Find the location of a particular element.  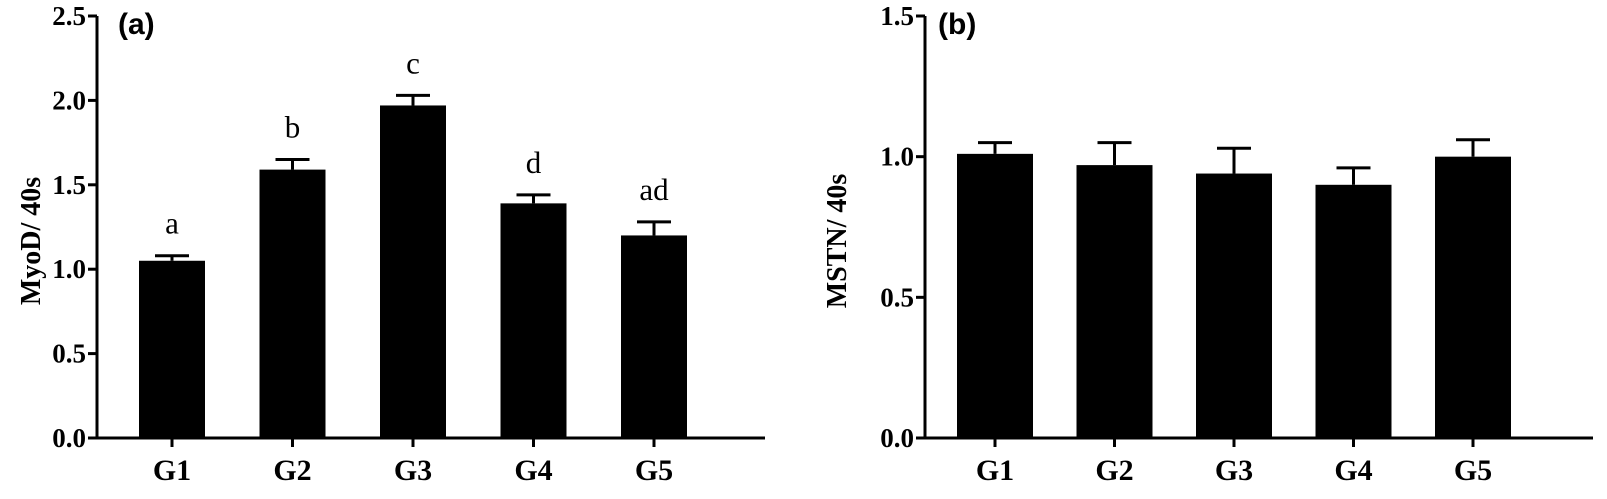

y-axis-title: MyoD/ 40s is located at coordinates (31, 241).